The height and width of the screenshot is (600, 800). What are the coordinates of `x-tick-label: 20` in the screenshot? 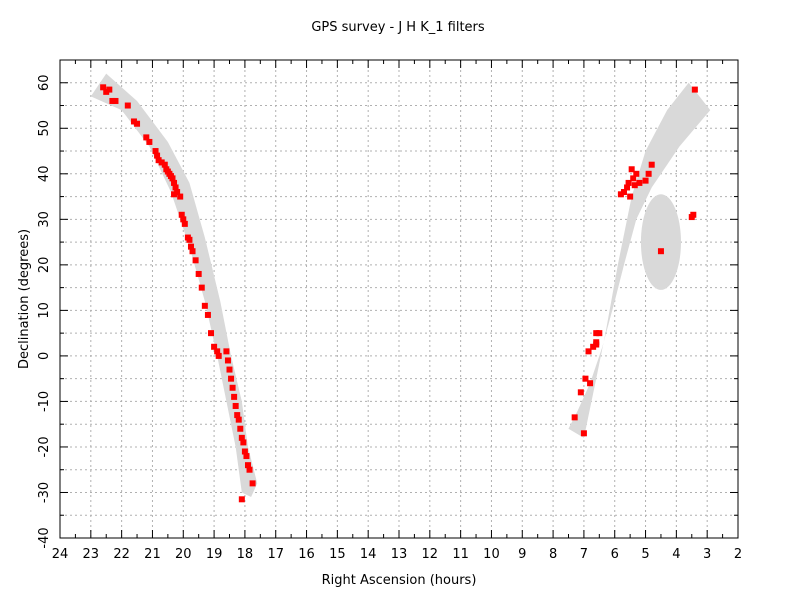 It's located at (183, 554).